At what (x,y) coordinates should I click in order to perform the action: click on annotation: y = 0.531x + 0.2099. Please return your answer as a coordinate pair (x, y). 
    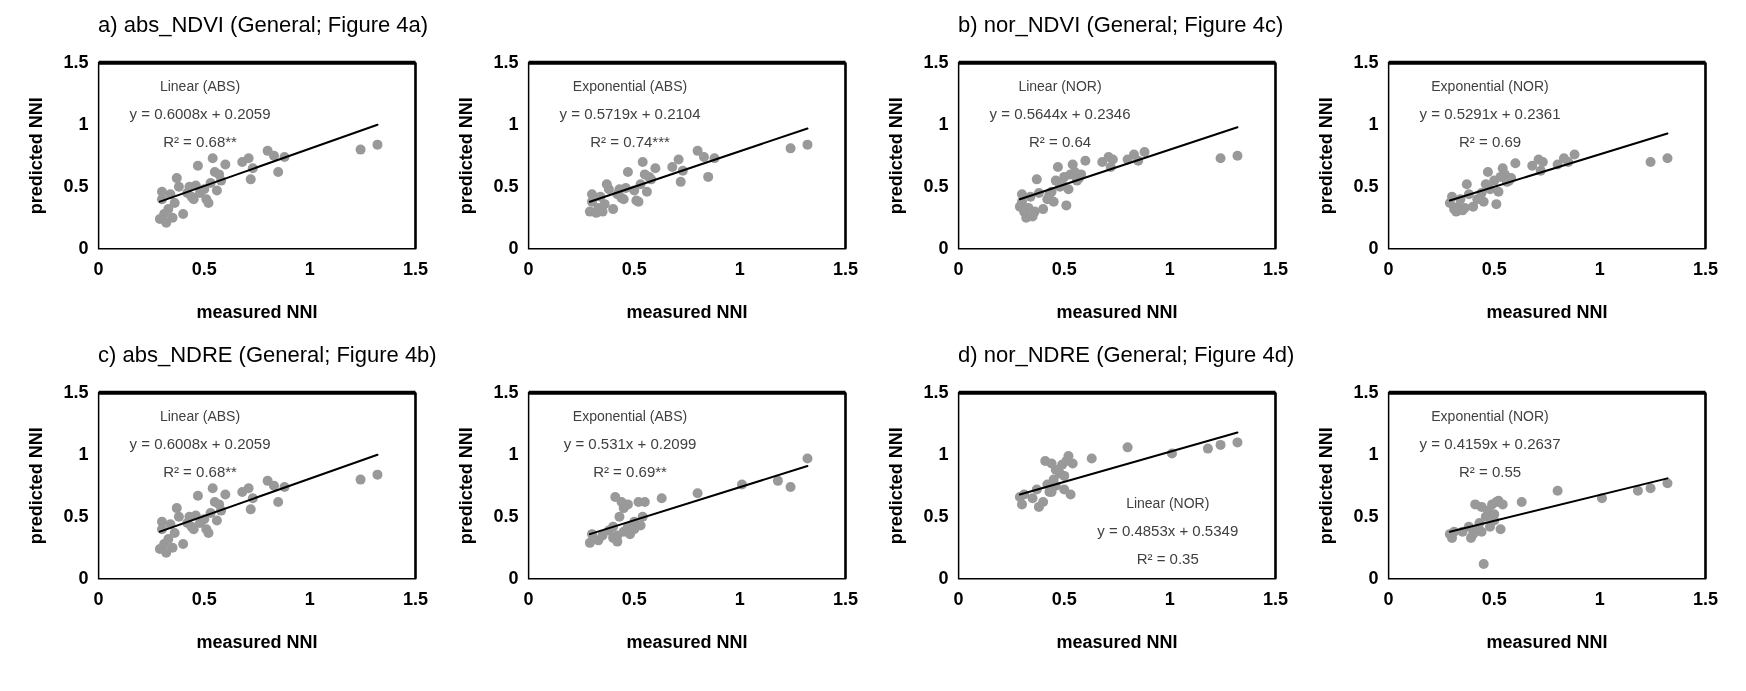
    Looking at the image, I should click on (630, 444).